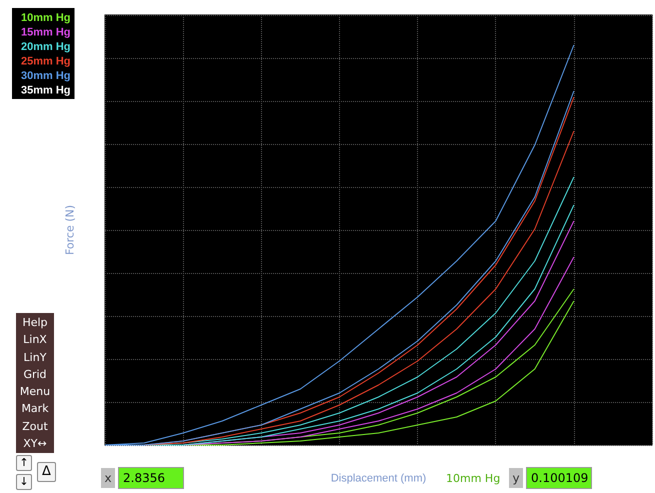 The image size is (655, 493). What do you see at coordinates (516, 478) in the screenshot?
I see `text: y` at bounding box center [516, 478].